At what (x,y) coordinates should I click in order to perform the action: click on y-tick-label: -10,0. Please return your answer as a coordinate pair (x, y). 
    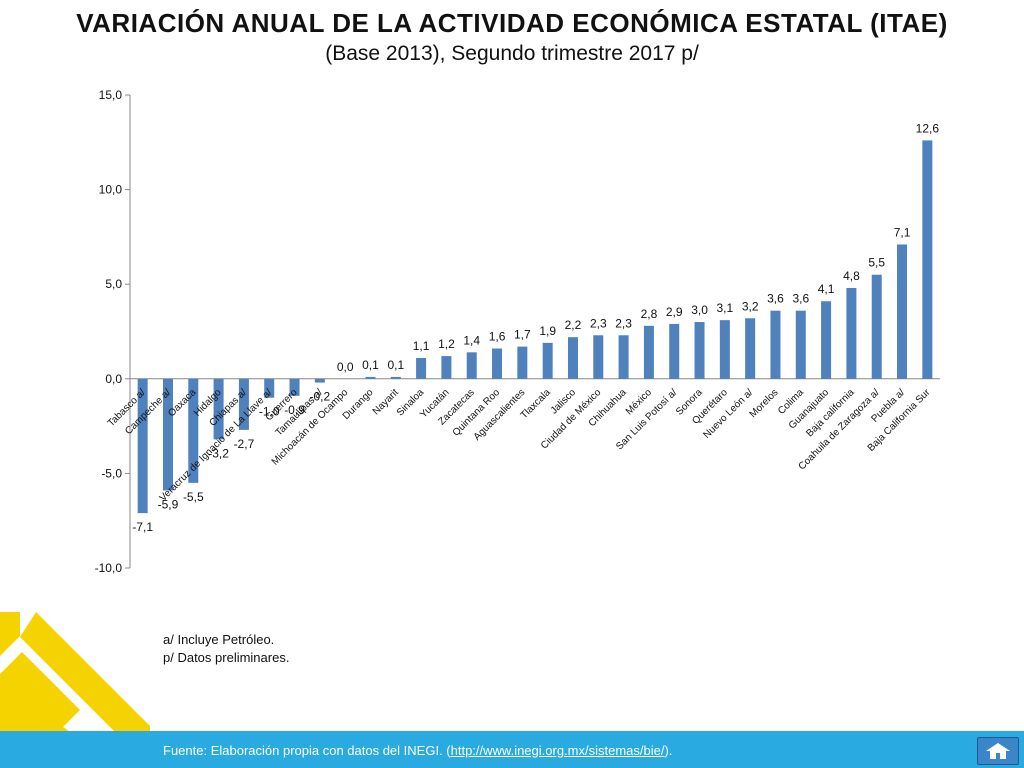
    Looking at the image, I should click on (109, 568).